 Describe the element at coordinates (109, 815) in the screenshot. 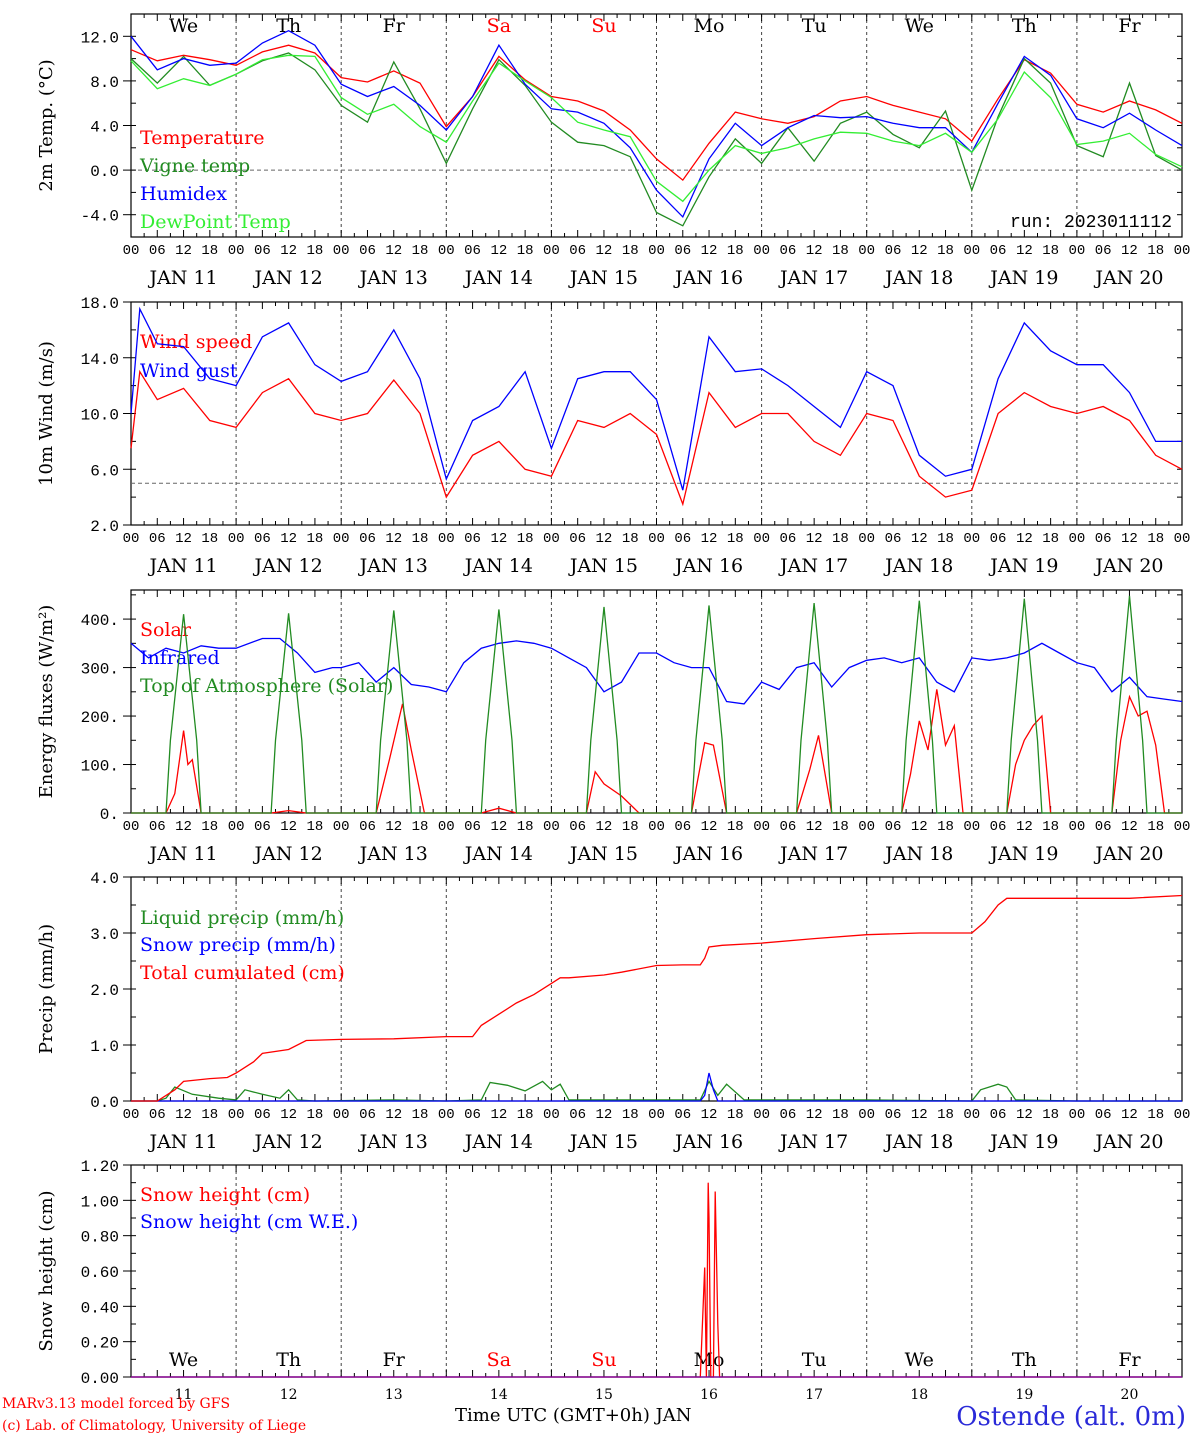

I see `y-tick-label: 0.` at that location.